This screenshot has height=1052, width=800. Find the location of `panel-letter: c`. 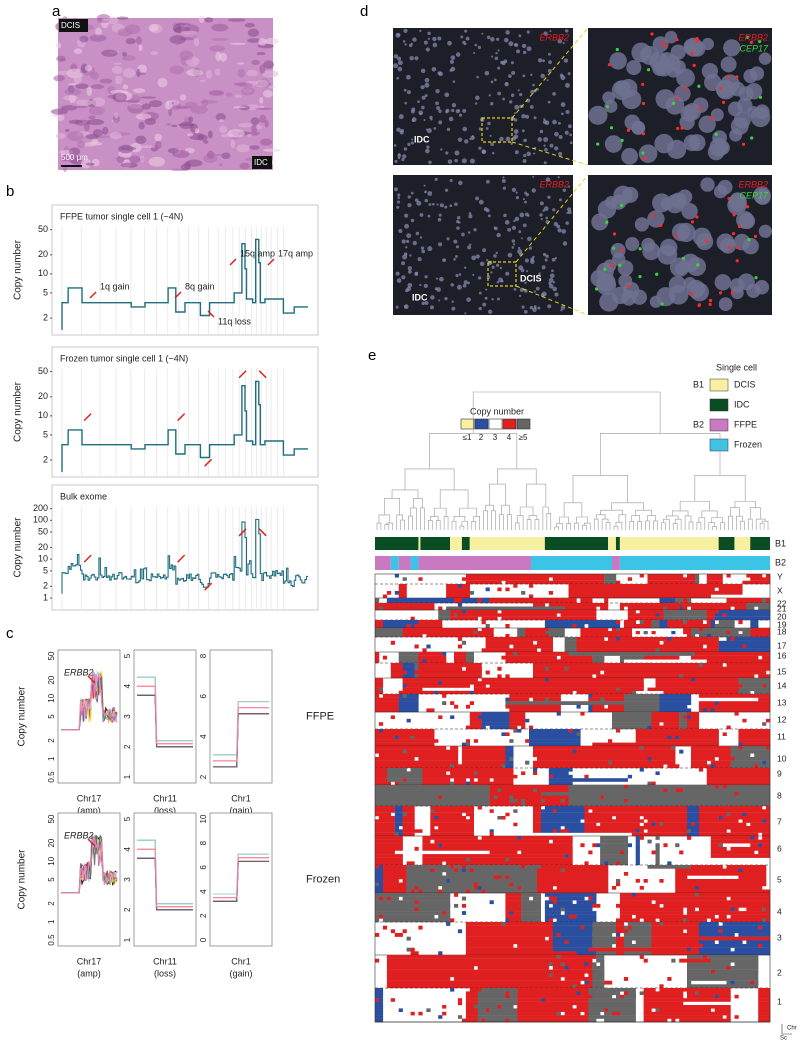

panel-letter: c is located at coordinates (10, 633).